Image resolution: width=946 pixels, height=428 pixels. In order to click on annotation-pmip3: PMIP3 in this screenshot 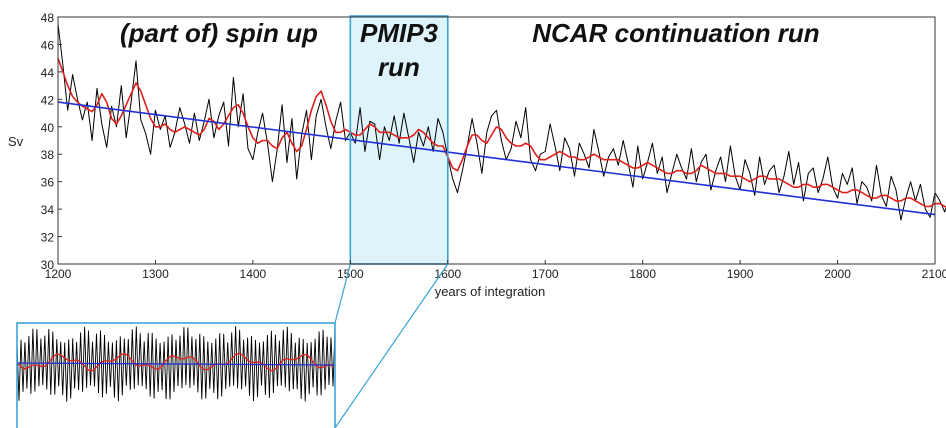, I will do `click(399, 33)`.